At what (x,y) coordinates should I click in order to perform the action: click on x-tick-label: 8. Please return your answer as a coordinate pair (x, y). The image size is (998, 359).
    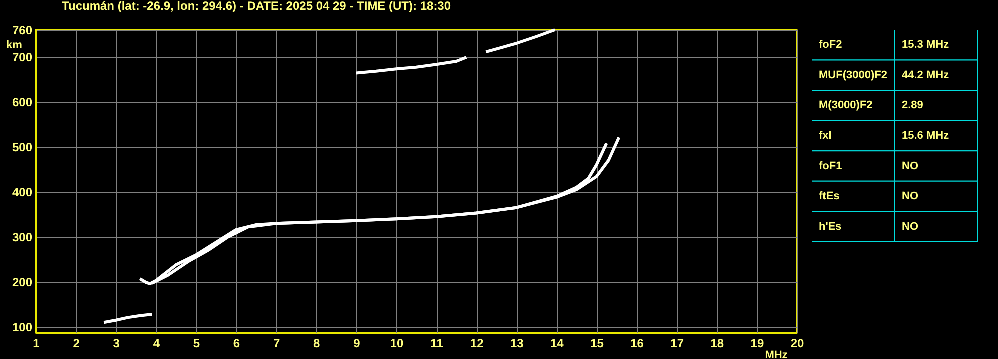
    Looking at the image, I should click on (317, 343).